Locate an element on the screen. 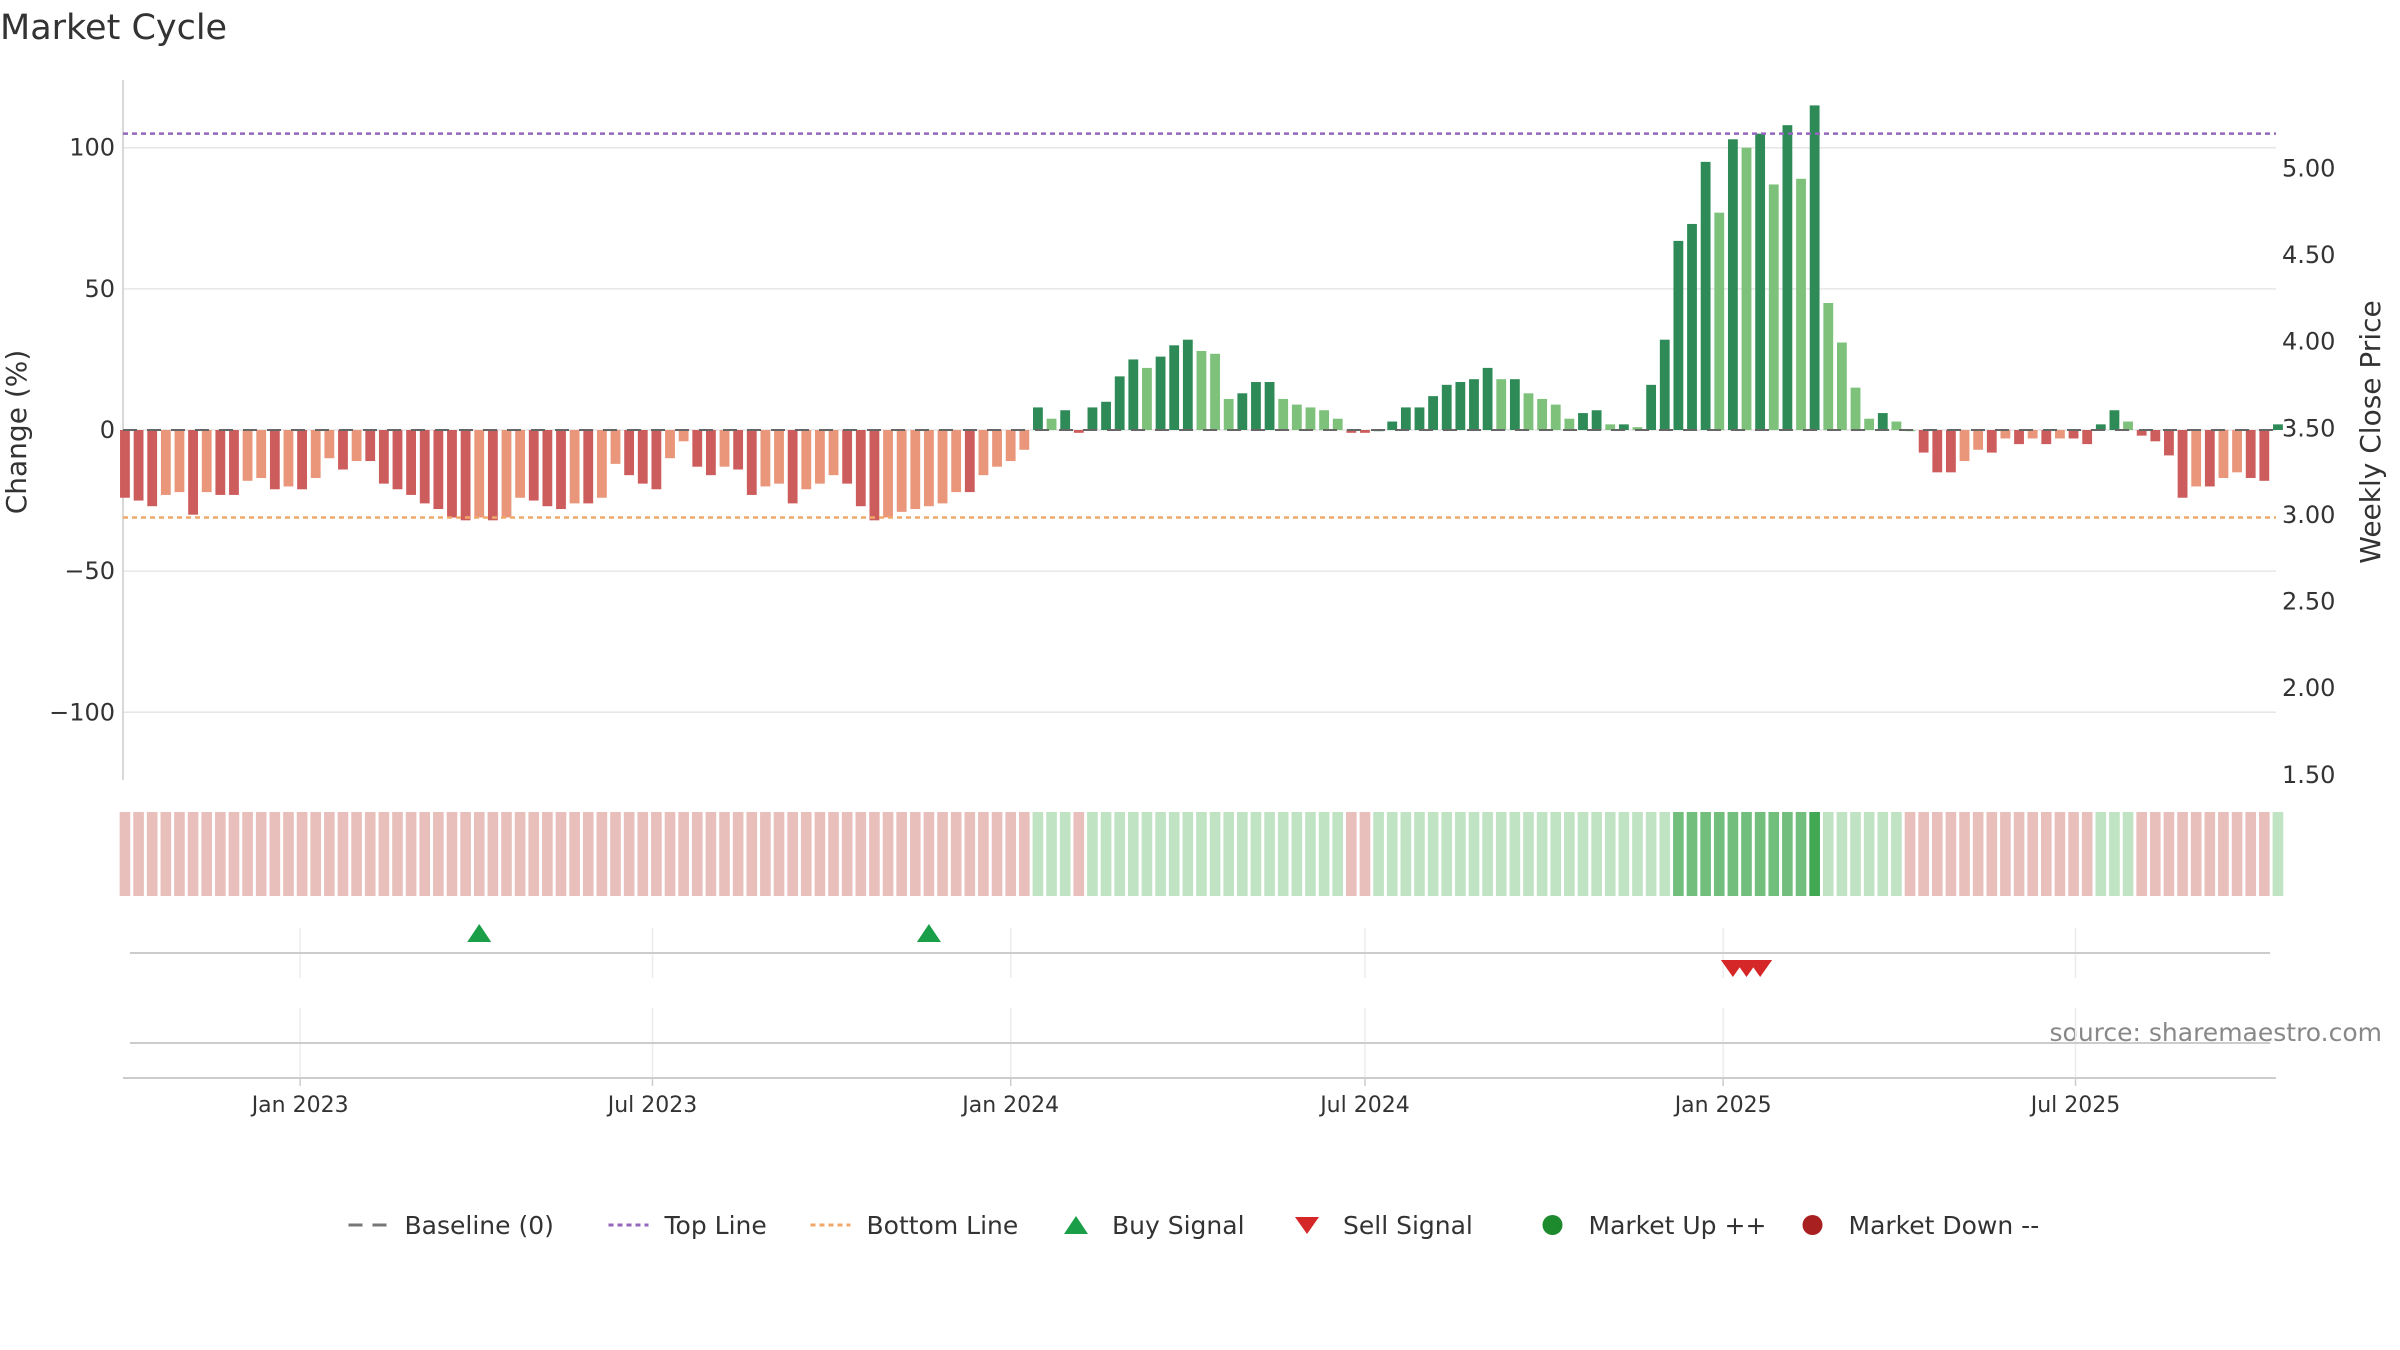 This screenshot has width=2400, height=1350. y-left-tick-label: 0 is located at coordinates (107, 430).